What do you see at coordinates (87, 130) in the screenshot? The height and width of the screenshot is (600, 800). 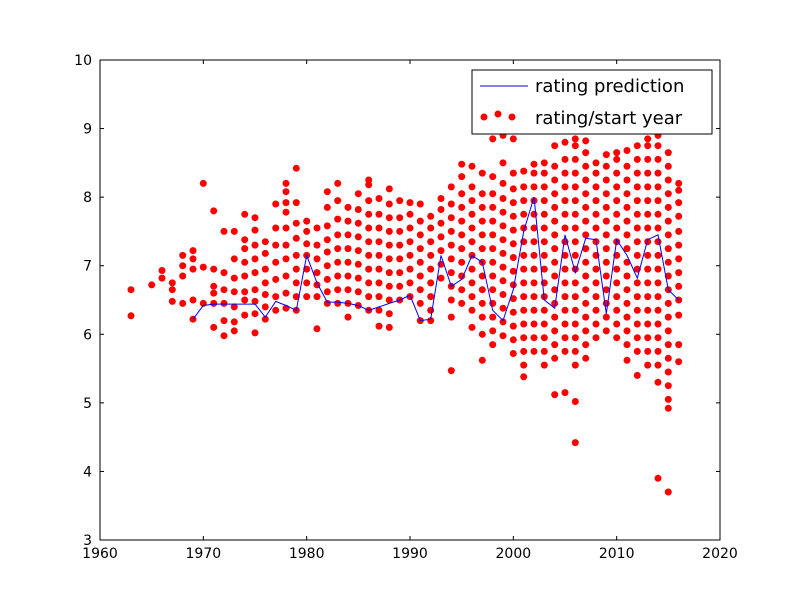 I see `y-tick-label: 9` at bounding box center [87, 130].